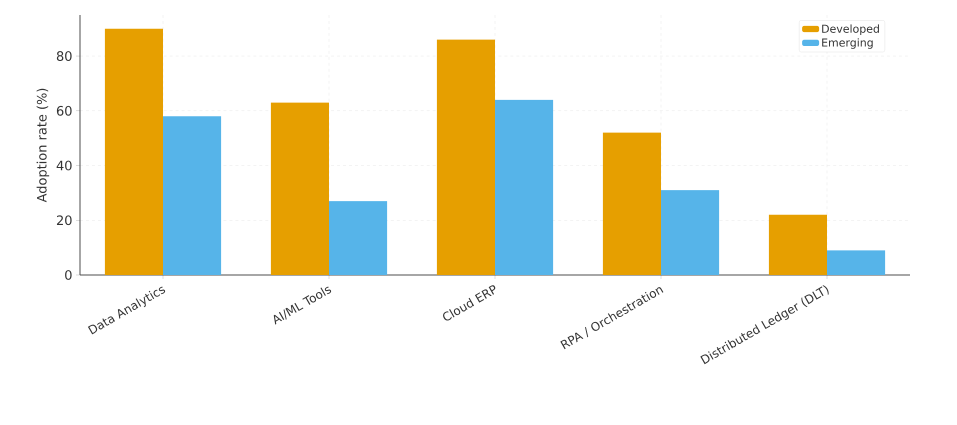  Describe the element at coordinates (64, 111) in the screenshot. I see `y-tick-label: 60` at that location.